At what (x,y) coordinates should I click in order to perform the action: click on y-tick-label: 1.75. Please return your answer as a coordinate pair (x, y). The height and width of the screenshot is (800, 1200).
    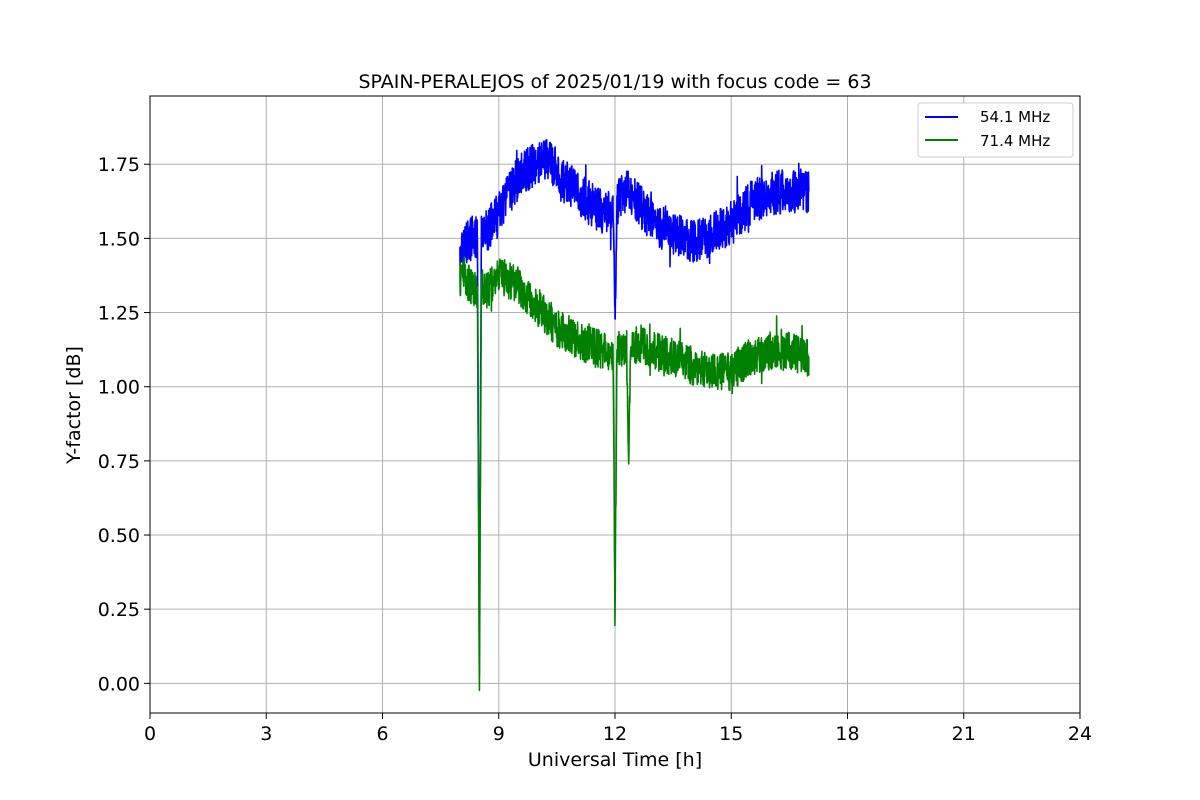
    Looking at the image, I should click on (119, 165).